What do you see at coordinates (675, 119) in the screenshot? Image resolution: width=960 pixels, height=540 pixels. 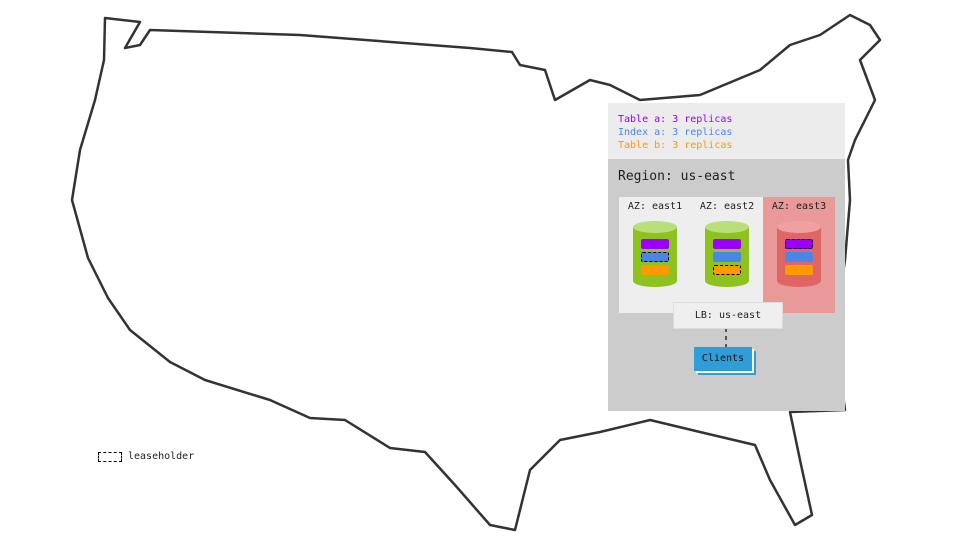 I see `legend-table-a: Table a: 3 replicas` at bounding box center [675, 119].